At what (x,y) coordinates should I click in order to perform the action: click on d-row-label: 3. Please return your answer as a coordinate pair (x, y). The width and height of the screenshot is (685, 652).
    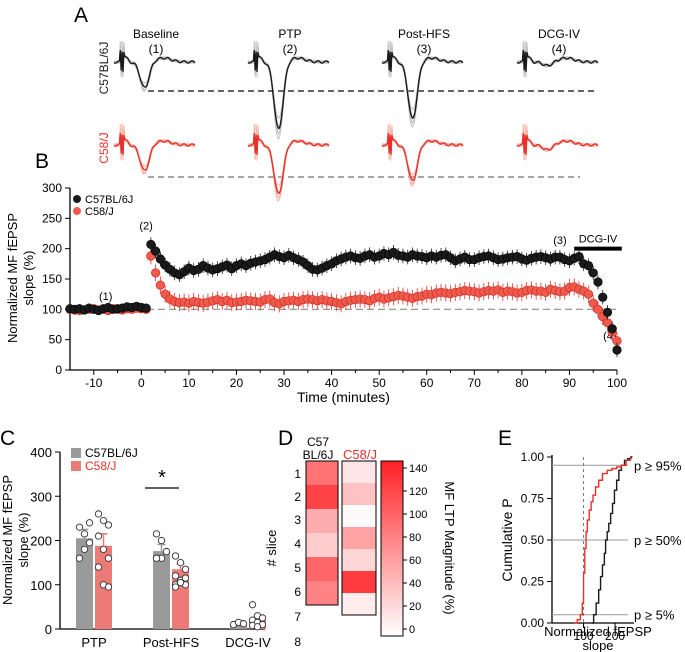
    Looking at the image, I should click on (297, 520).